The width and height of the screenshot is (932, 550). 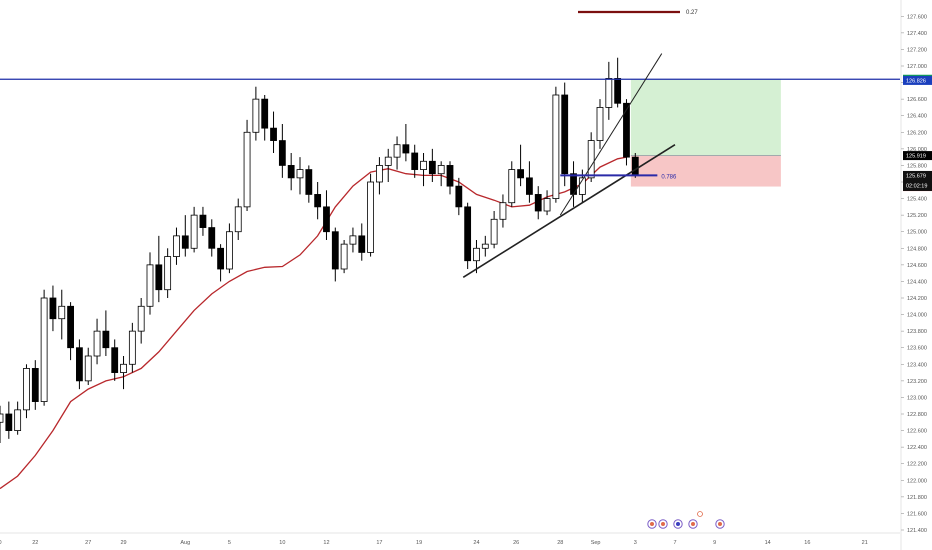 What do you see at coordinates (917, 17) in the screenshot?
I see `price-tick-label: 127.600` at bounding box center [917, 17].